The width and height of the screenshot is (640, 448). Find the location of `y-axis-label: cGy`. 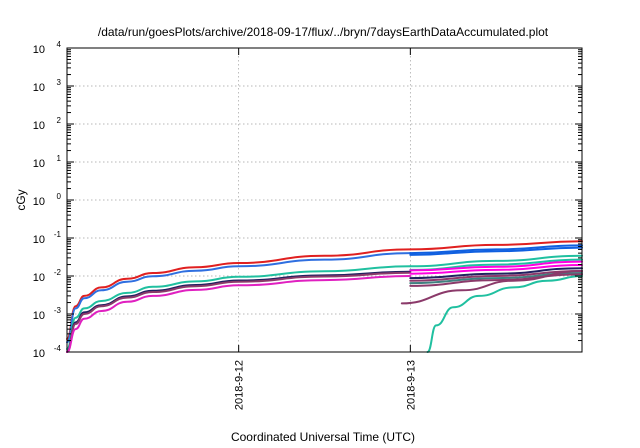

y-axis-label: cGy is located at coordinates (21, 199).